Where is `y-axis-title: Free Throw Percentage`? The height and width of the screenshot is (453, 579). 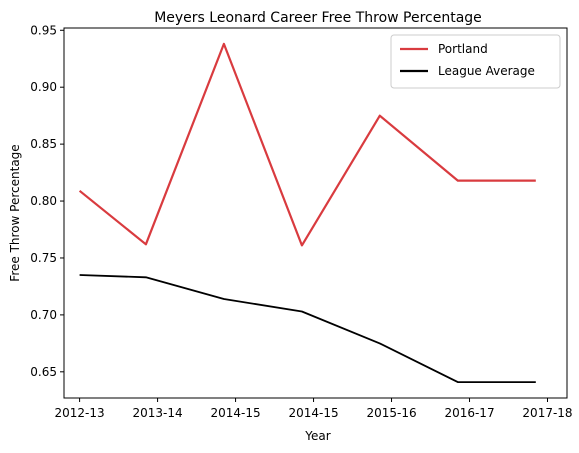
y-axis-title: Free Throw Percentage is located at coordinates (15, 212).